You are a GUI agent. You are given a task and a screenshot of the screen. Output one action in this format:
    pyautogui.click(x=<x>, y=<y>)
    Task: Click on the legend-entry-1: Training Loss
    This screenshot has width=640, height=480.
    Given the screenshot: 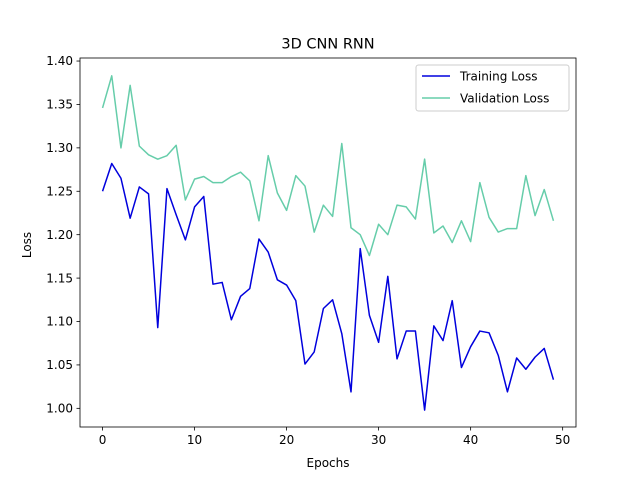 What is the action you would take?
    pyautogui.click(x=498, y=76)
    